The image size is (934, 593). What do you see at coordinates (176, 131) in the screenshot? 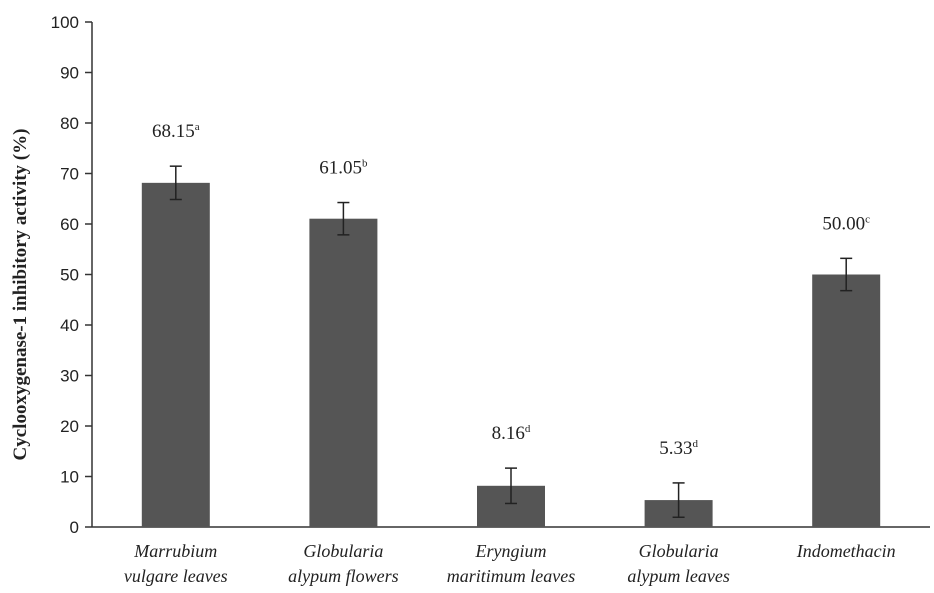
I see `data-label: 68.15a` at bounding box center [176, 131].